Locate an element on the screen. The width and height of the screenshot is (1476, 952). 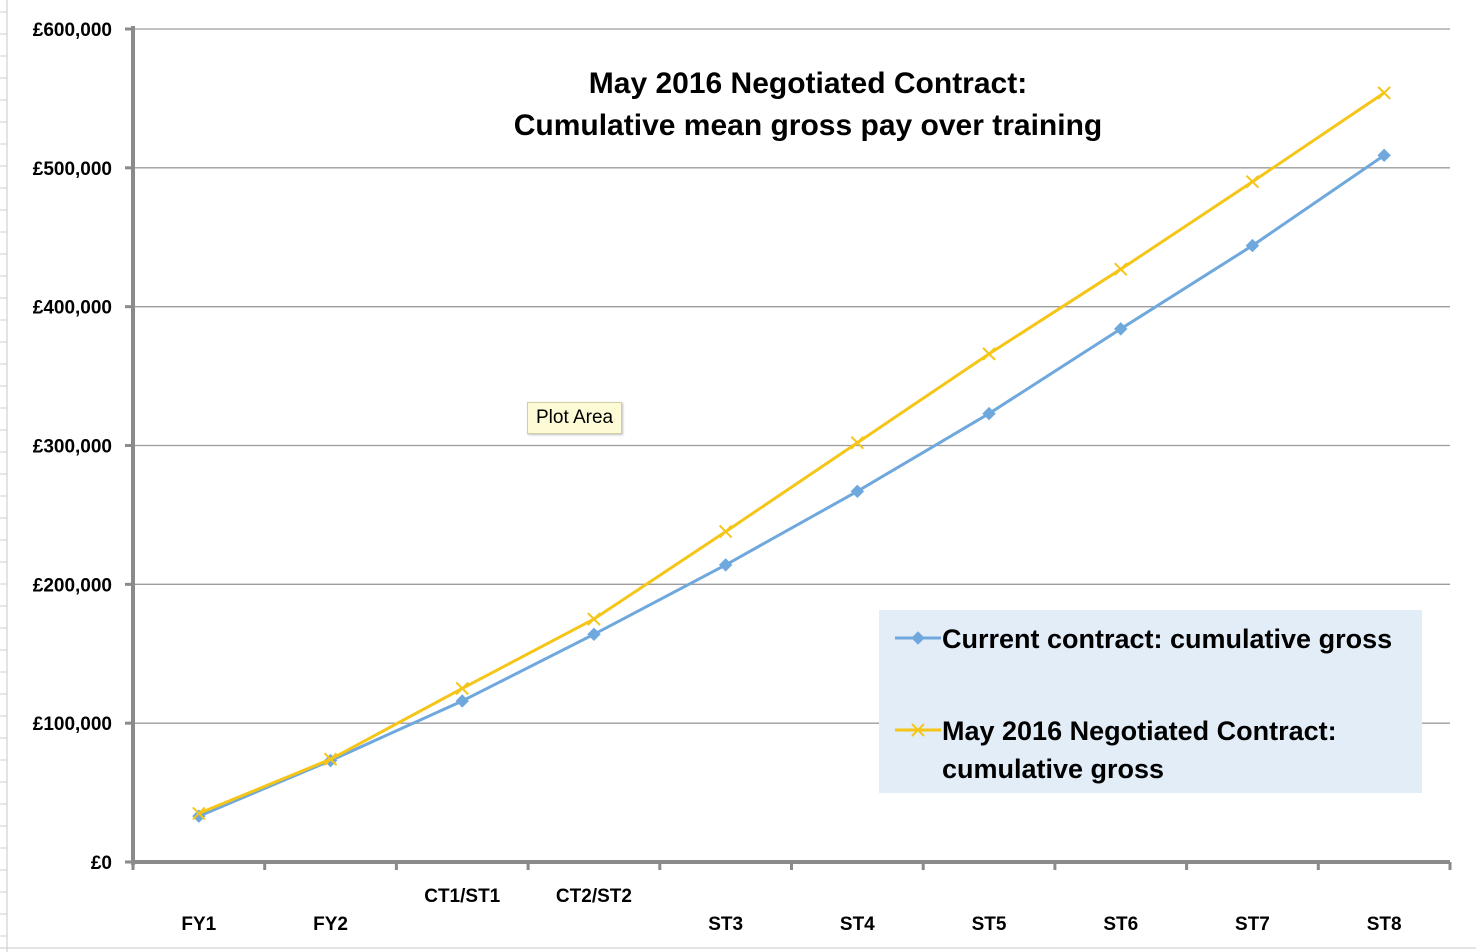
x-tick-label: ST7 is located at coordinates (1252, 924).